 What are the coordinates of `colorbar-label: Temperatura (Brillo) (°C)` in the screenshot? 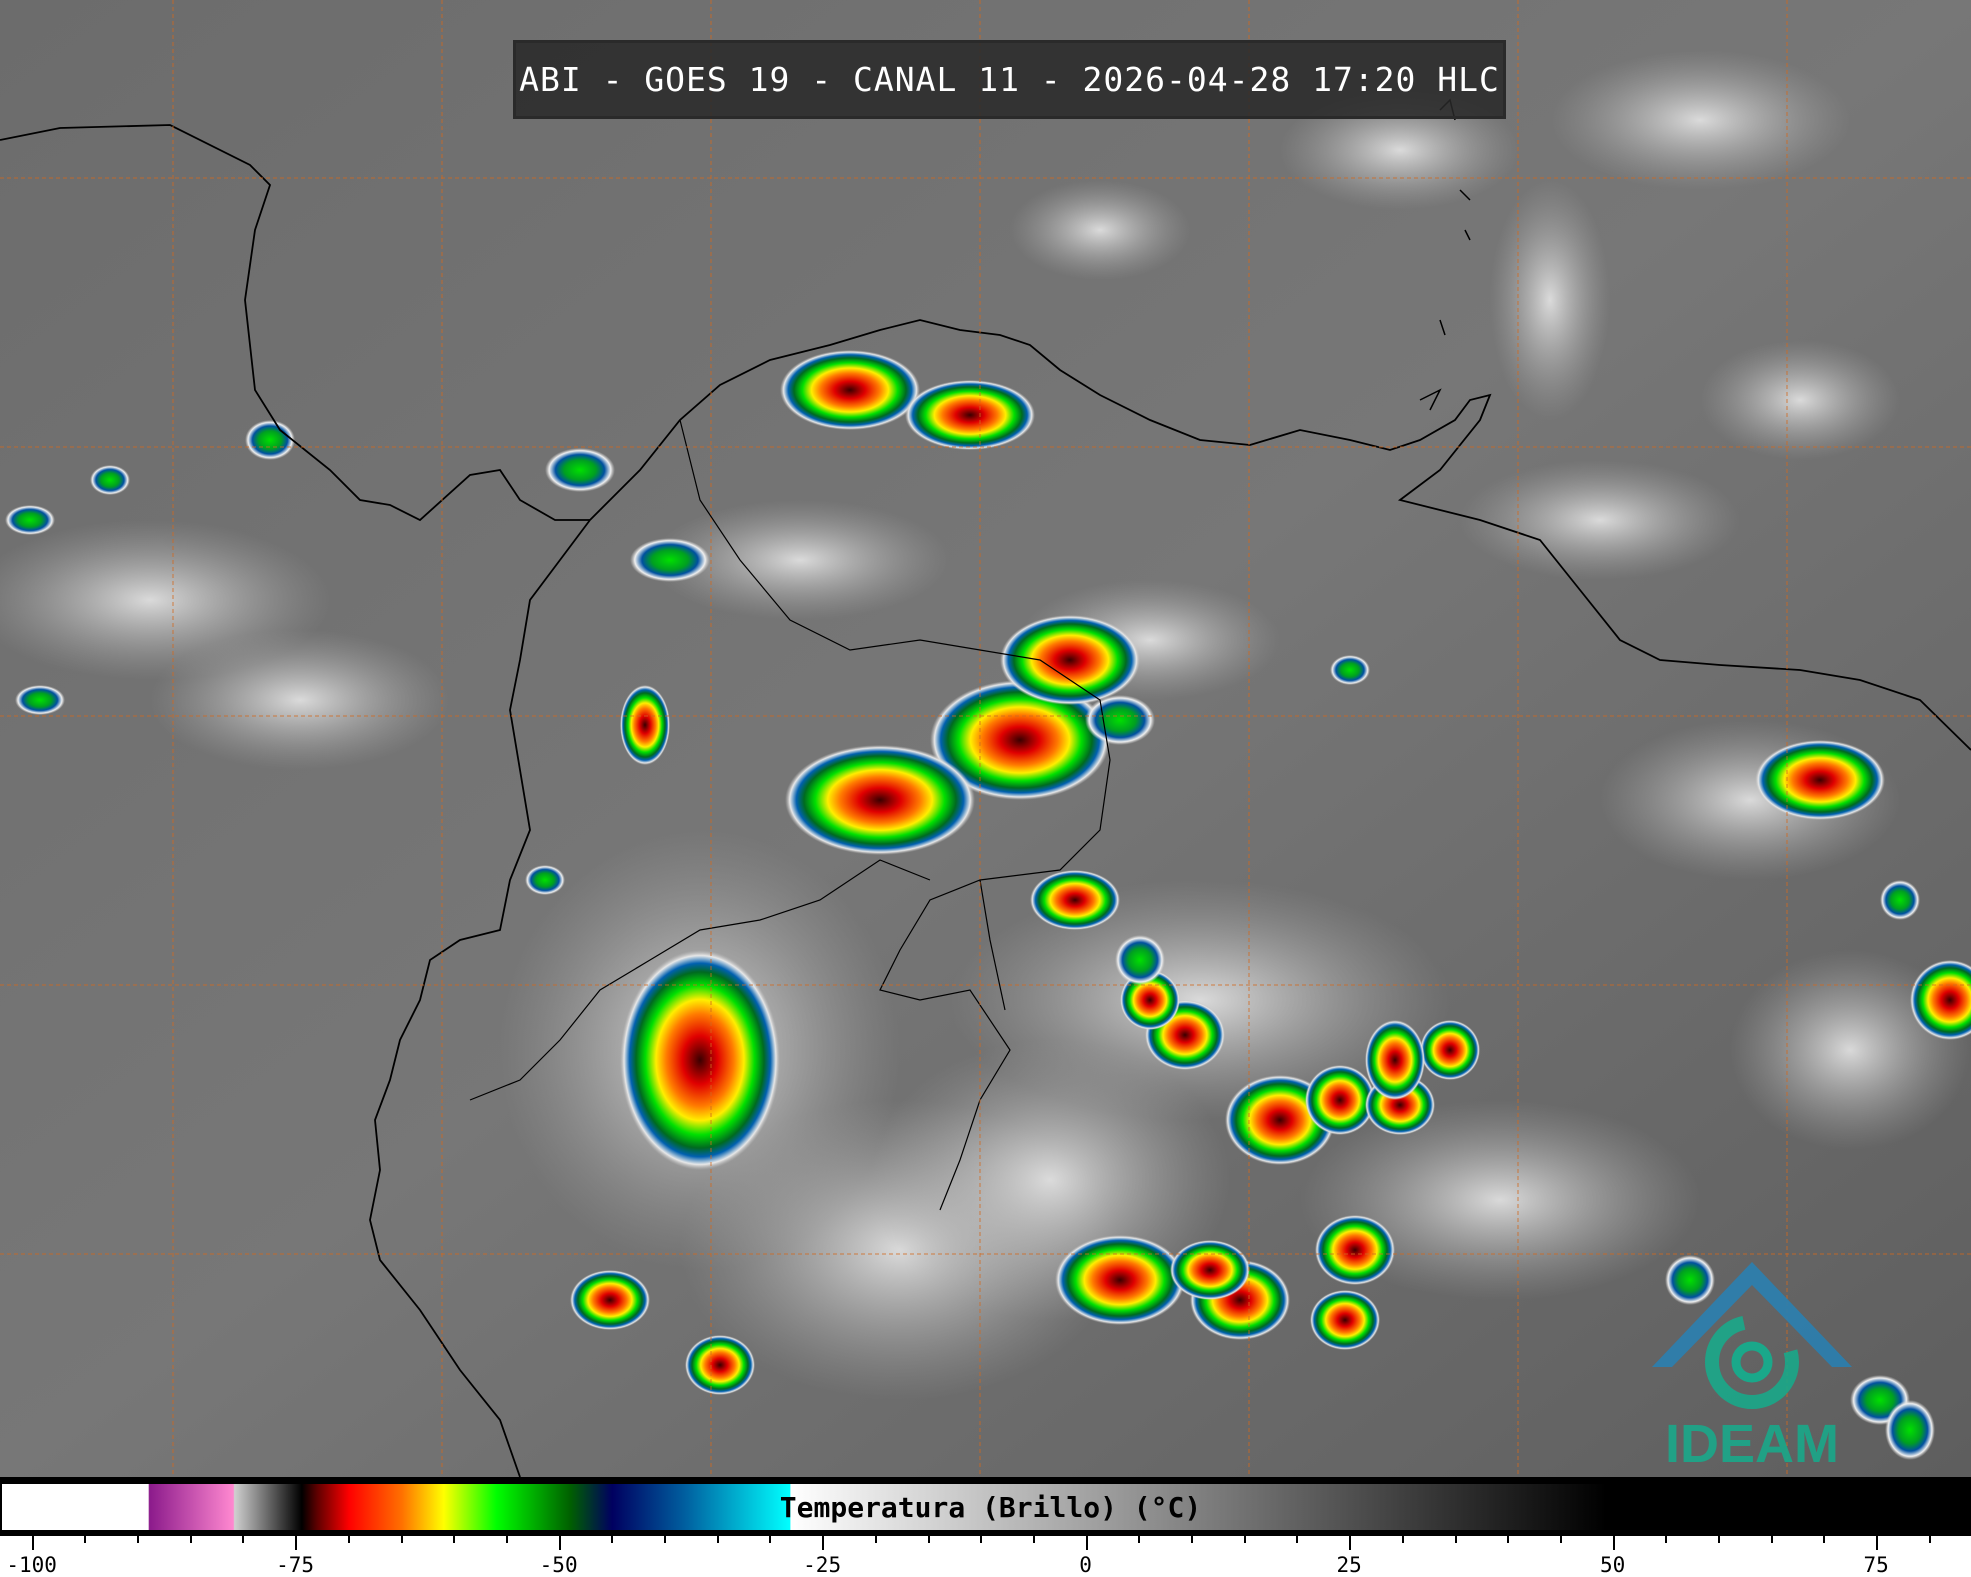 It's located at (990, 1507).